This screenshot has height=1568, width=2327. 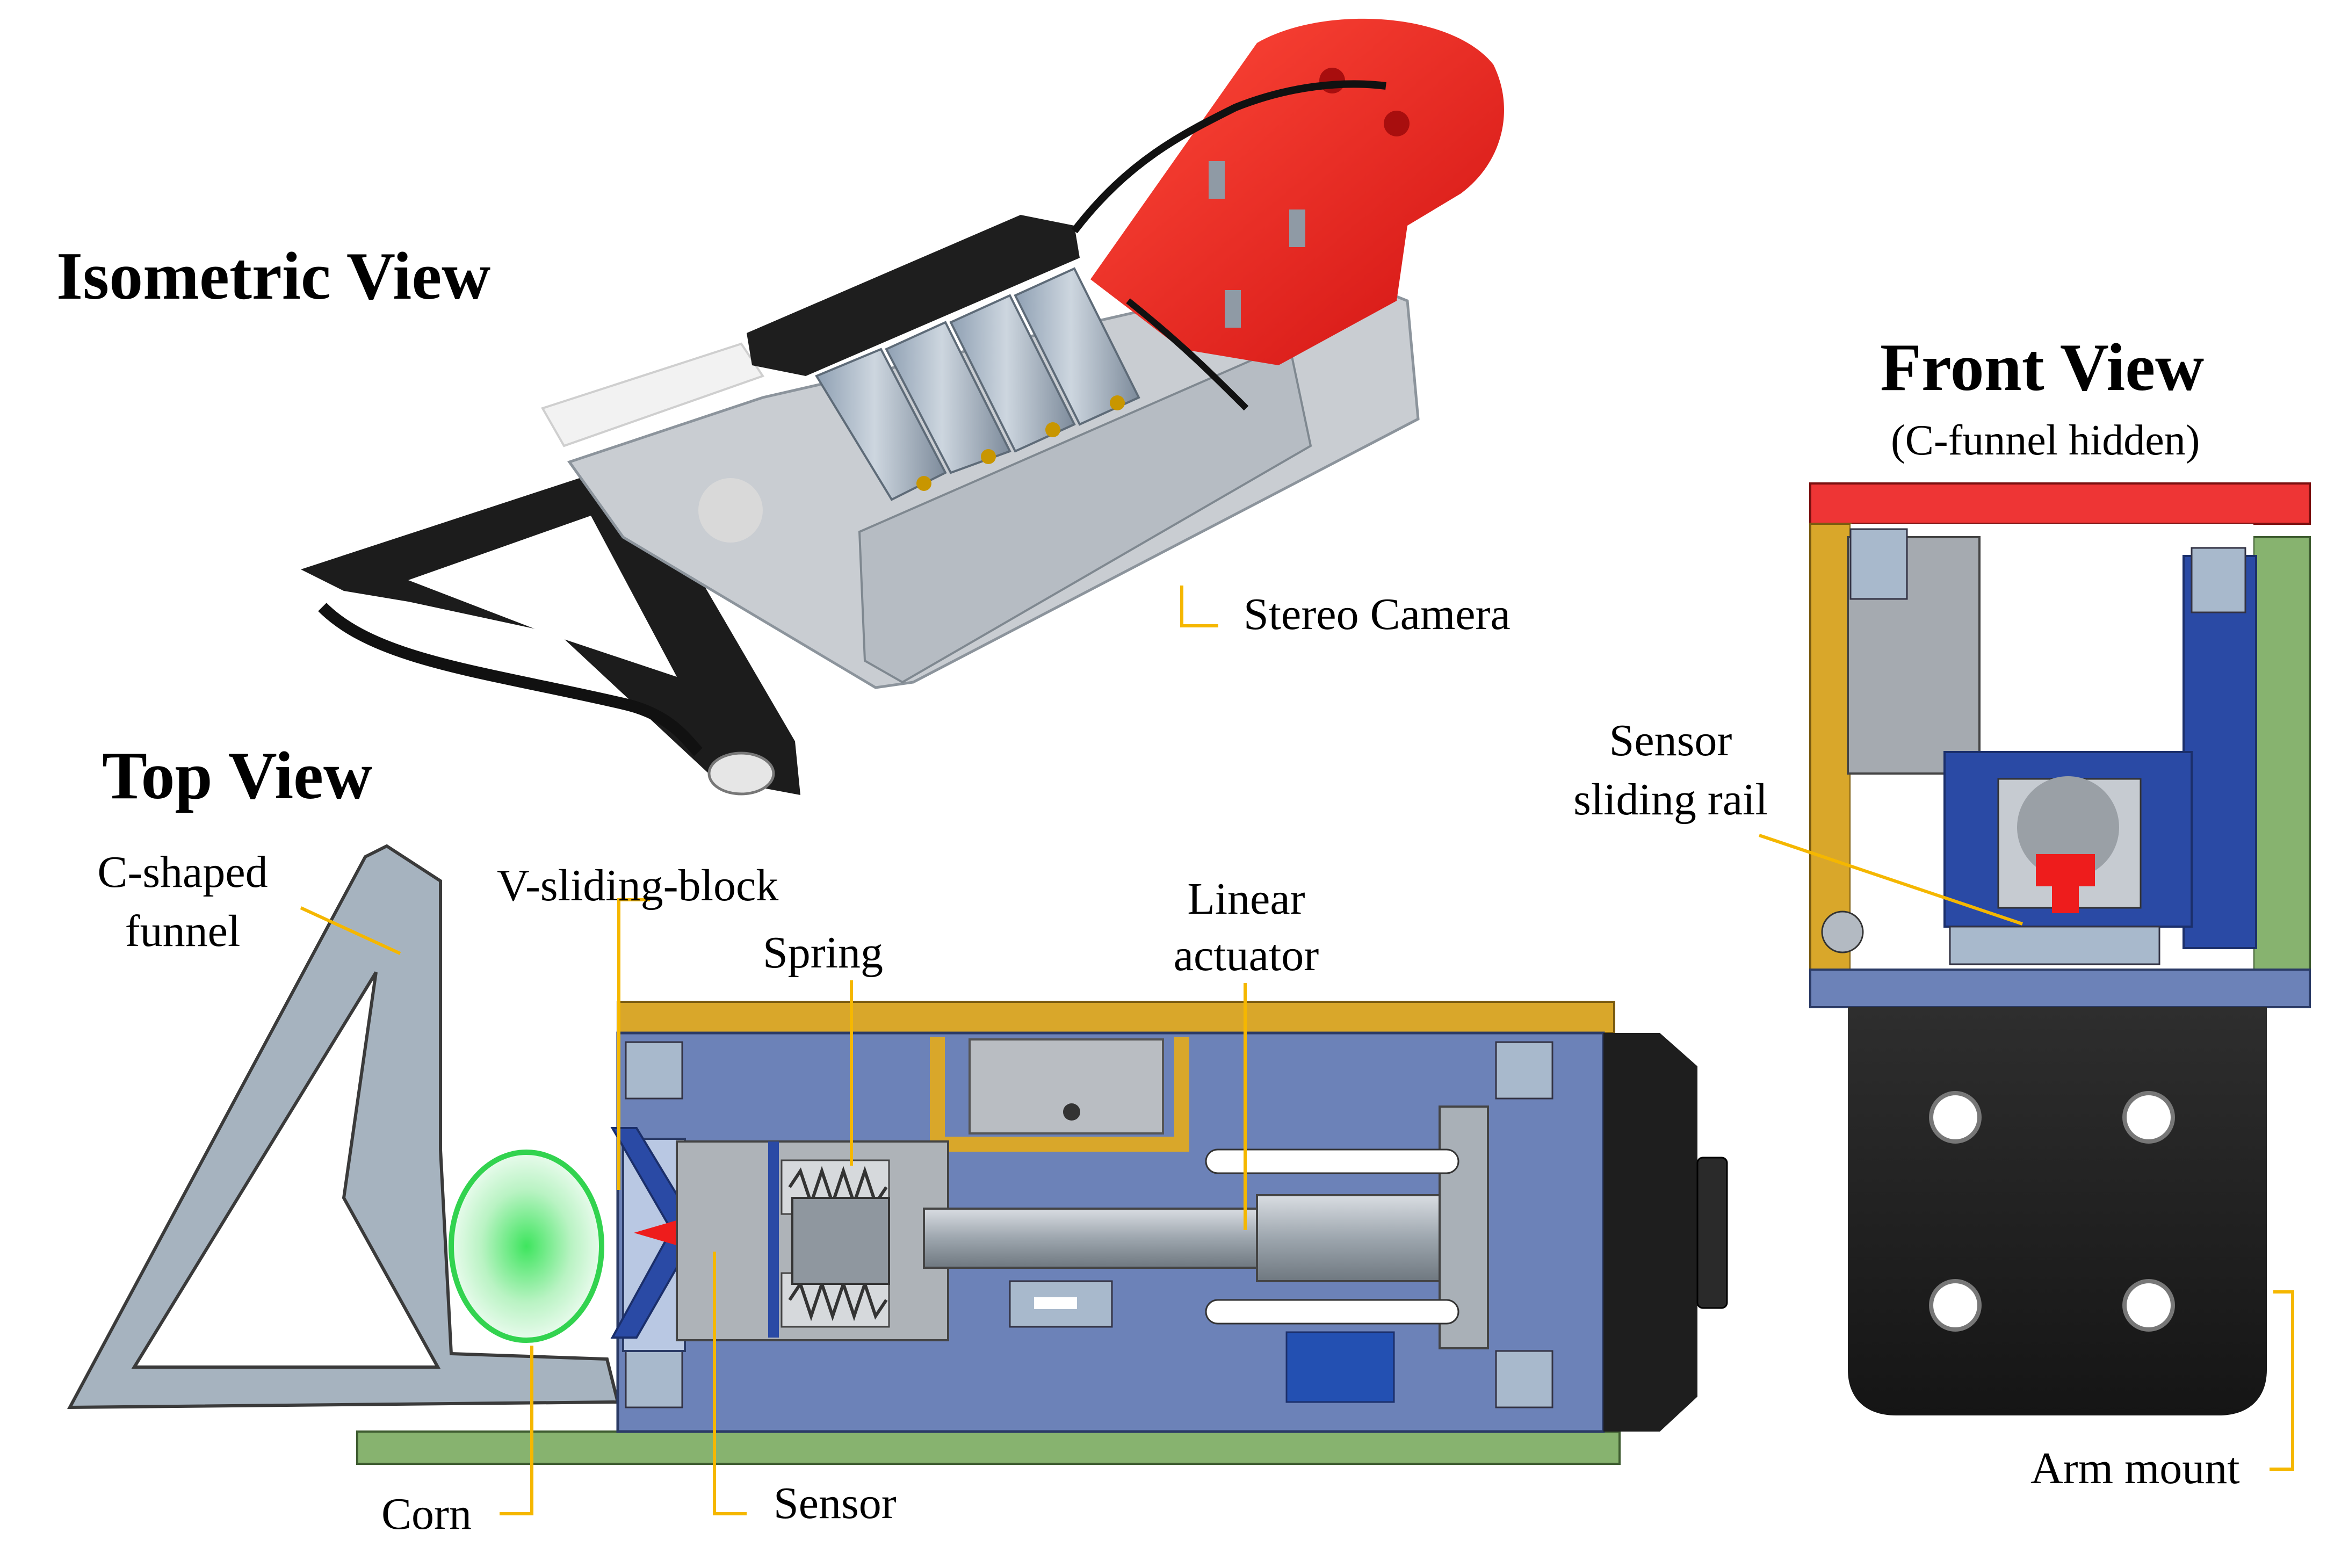 What do you see at coordinates (653, 394) in the screenshot?
I see `iso-white-tube` at bounding box center [653, 394].